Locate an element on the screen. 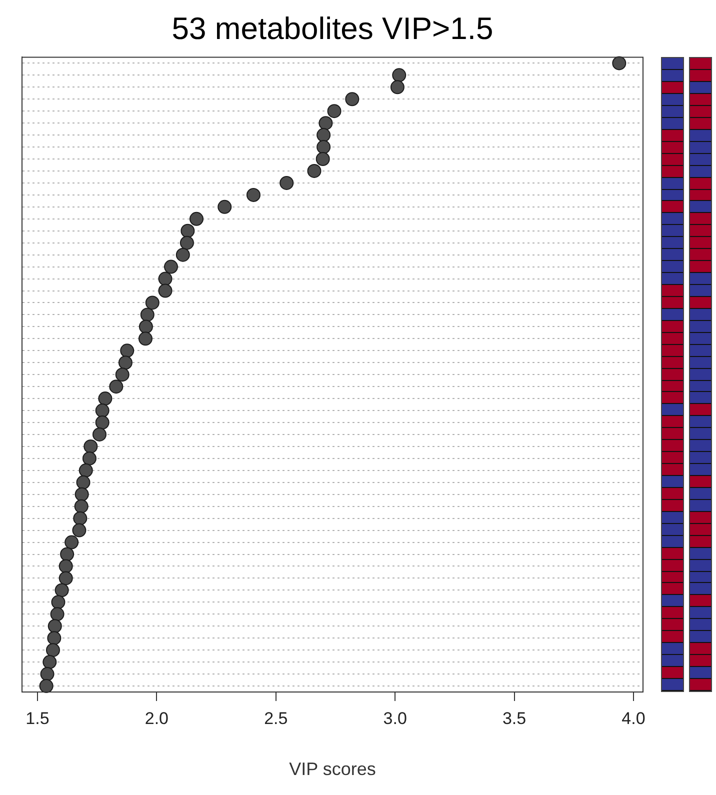 The width and height of the screenshot is (716, 795). x-axis-title: VIP scores is located at coordinates (332, 769).